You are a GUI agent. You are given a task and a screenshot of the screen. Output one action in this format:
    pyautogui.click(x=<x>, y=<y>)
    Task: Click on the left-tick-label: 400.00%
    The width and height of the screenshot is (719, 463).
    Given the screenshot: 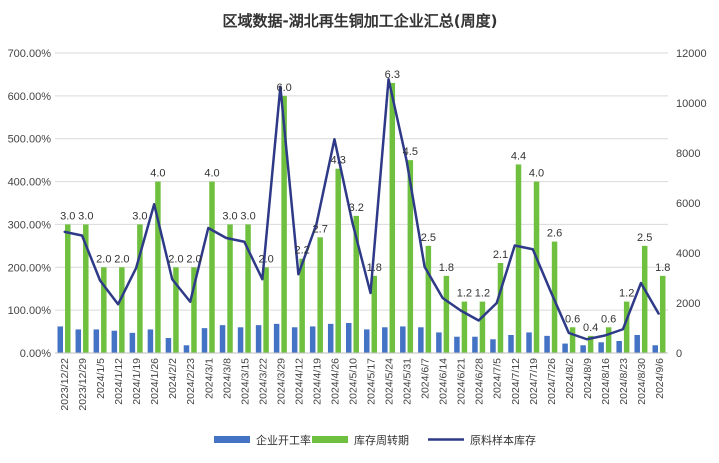 What is the action you would take?
    pyautogui.click(x=30, y=183)
    